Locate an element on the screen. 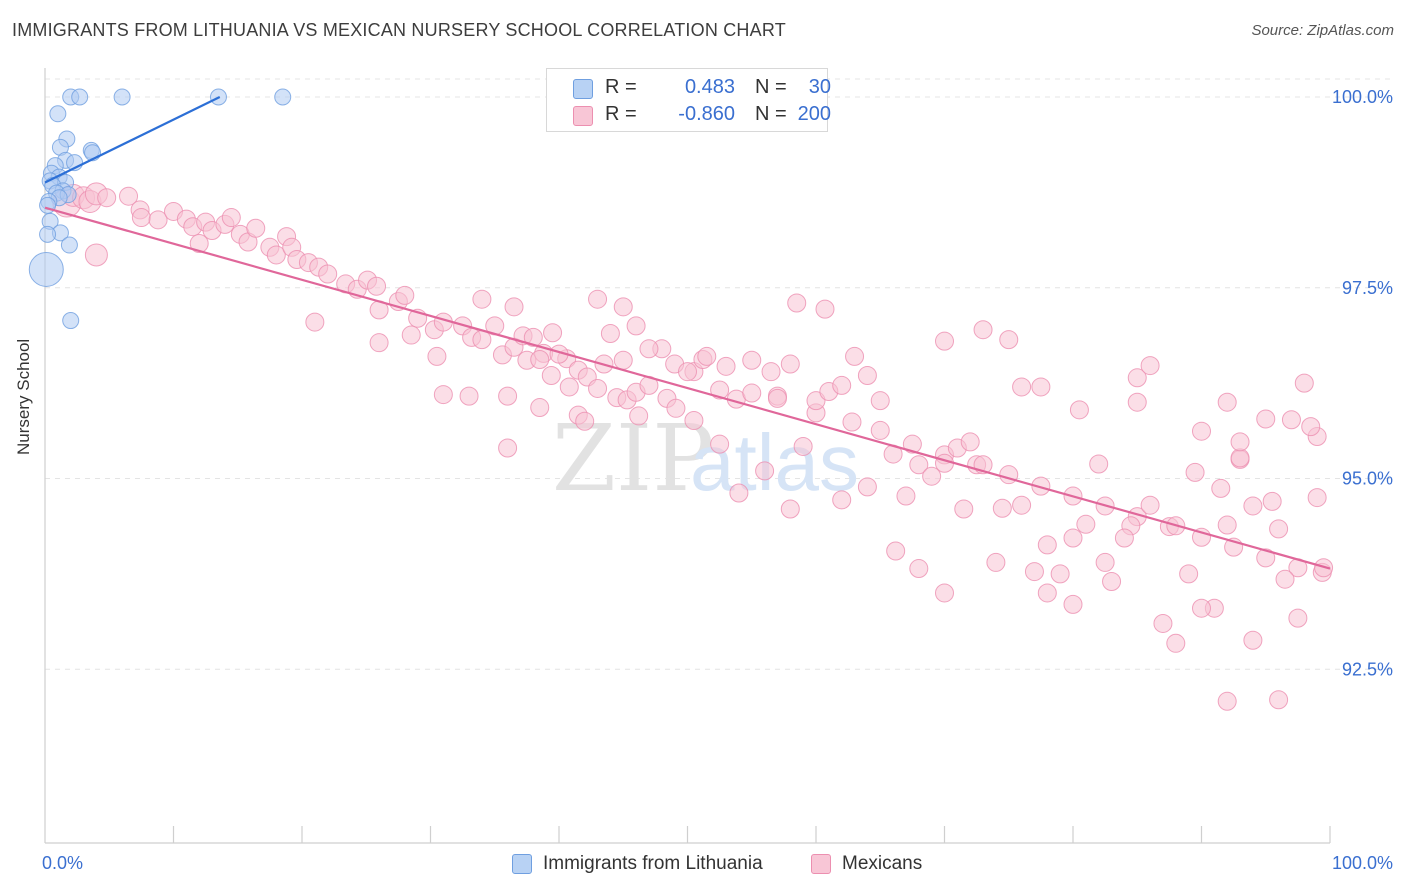 The width and height of the screenshot is (1406, 892). y-tick-label: 92.5% is located at coordinates (1367, 669).